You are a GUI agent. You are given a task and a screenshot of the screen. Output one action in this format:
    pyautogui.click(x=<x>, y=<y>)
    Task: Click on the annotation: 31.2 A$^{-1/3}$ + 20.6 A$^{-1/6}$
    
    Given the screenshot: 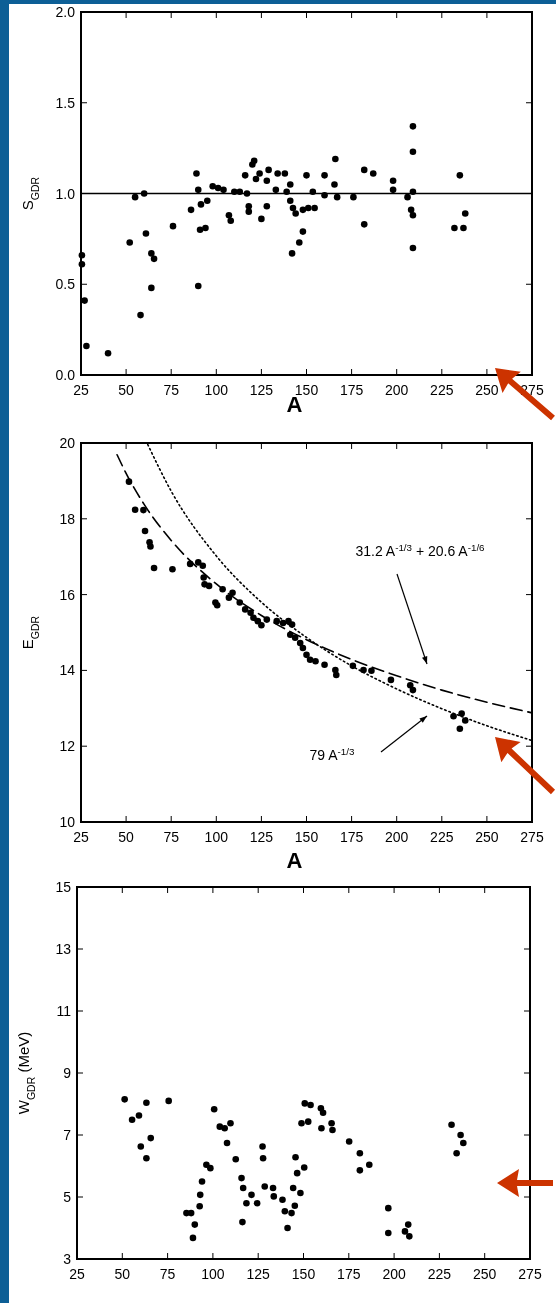 What is the action you would take?
    pyautogui.click(x=420, y=550)
    